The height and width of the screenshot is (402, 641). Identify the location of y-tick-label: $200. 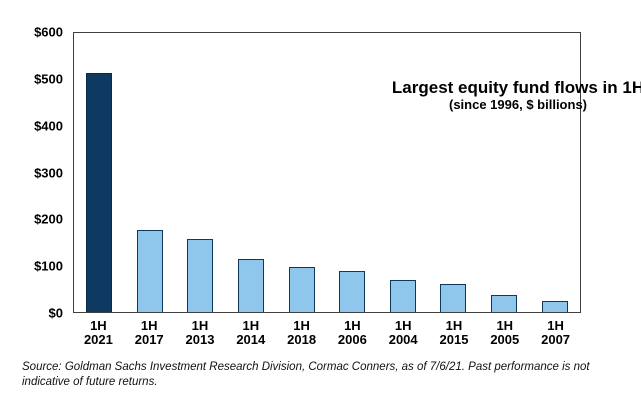
(48, 219).